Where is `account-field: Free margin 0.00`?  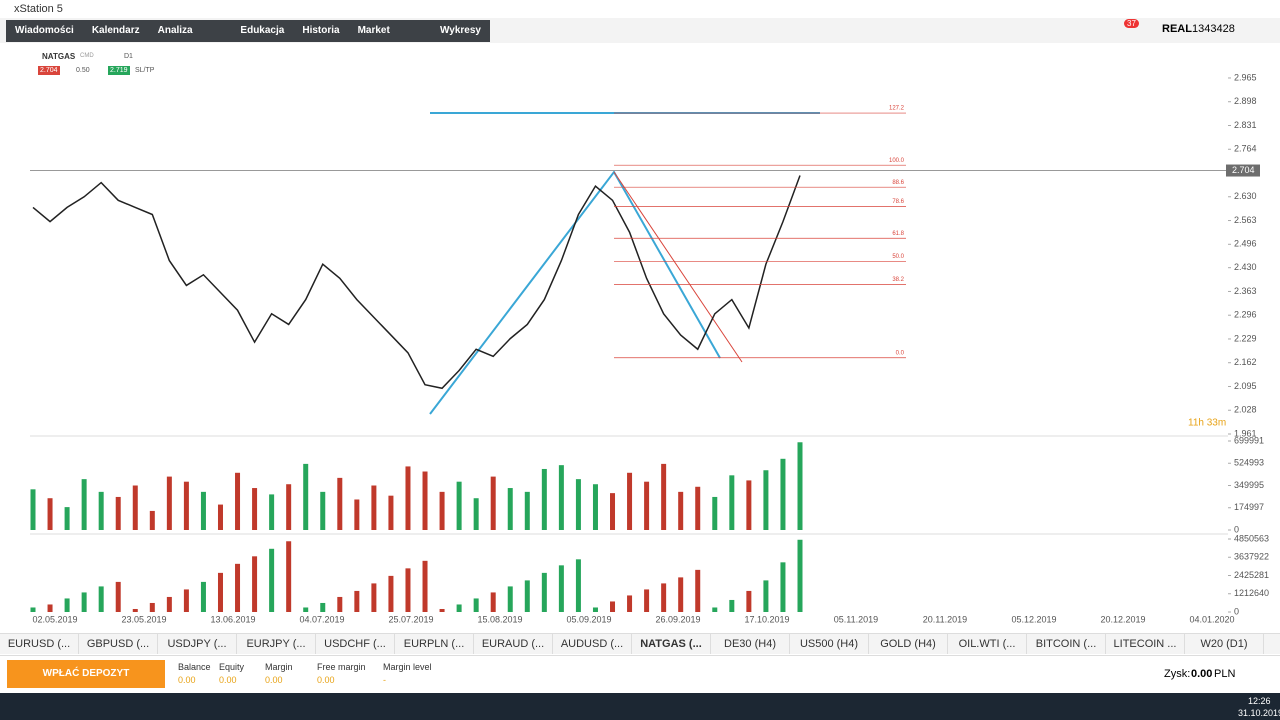 account-field: Free margin 0.00 is located at coordinates (341, 673).